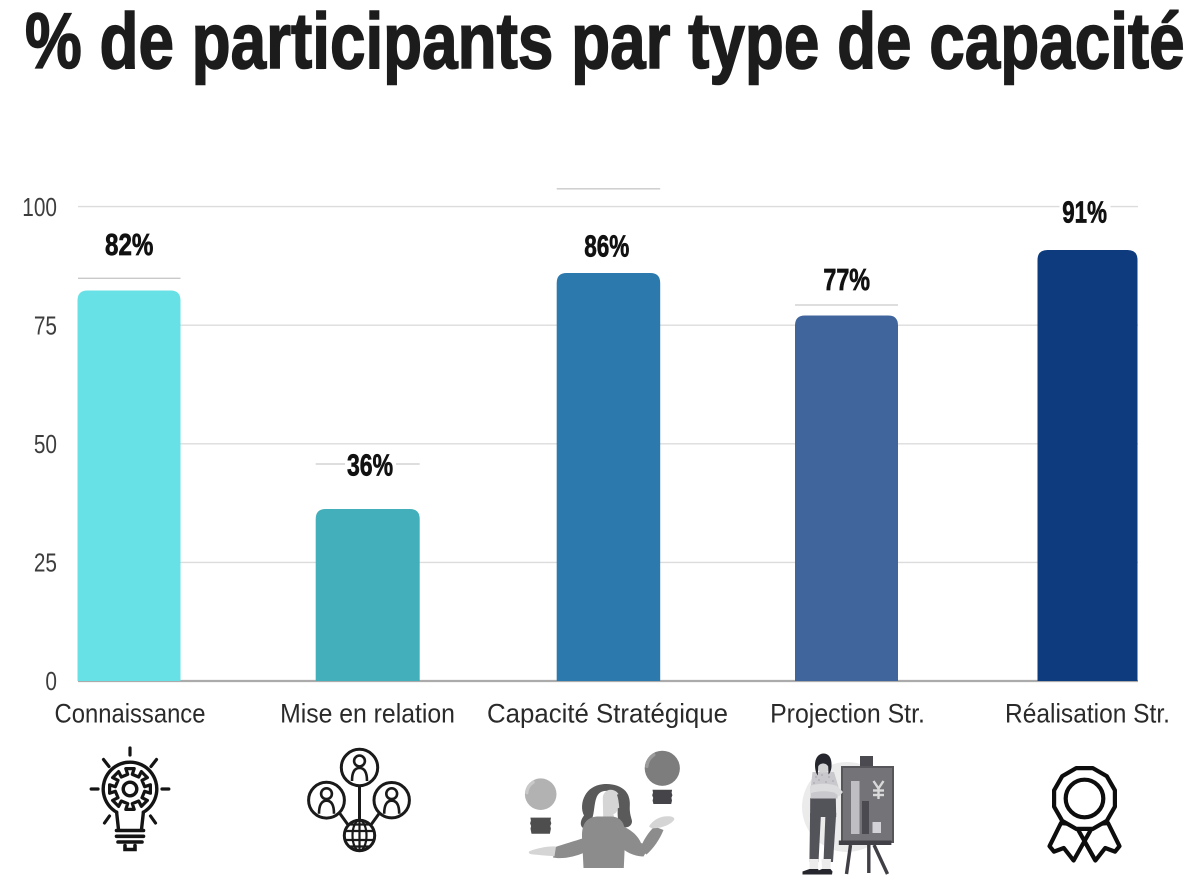  What do you see at coordinates (607, 713) in the screenshot?
I see `svg-text: Capacité Stratégique` at bounding box center [607, 713].